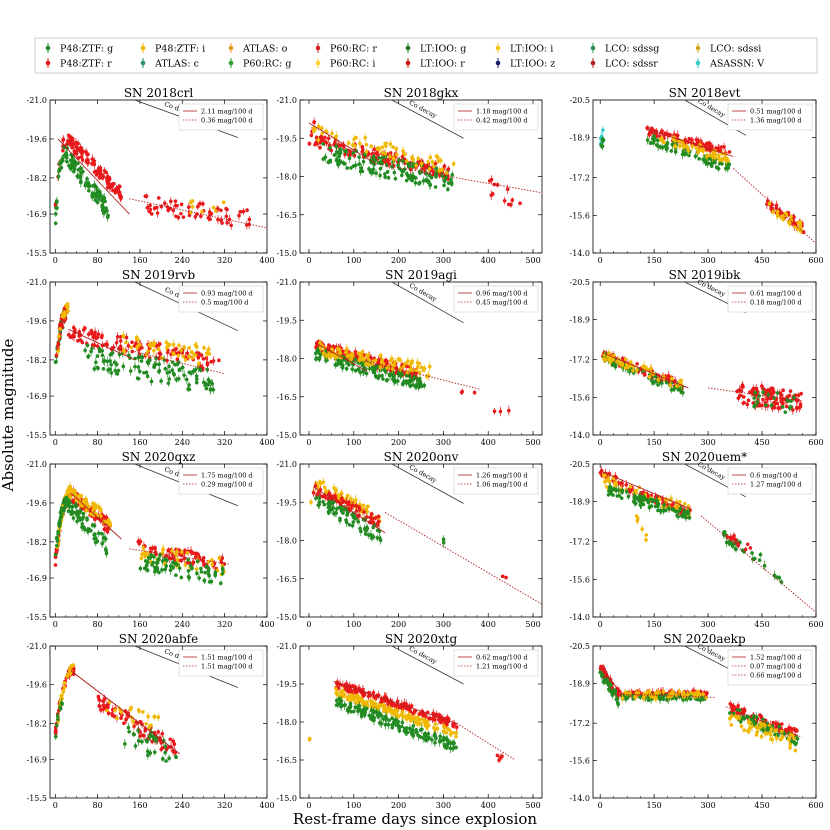 This screenshot has width=830, height=830. What do you see at coordinates (266, 442) in the screenshot?
I see `x-tick-label: 400` at bounding box center [266, 442].